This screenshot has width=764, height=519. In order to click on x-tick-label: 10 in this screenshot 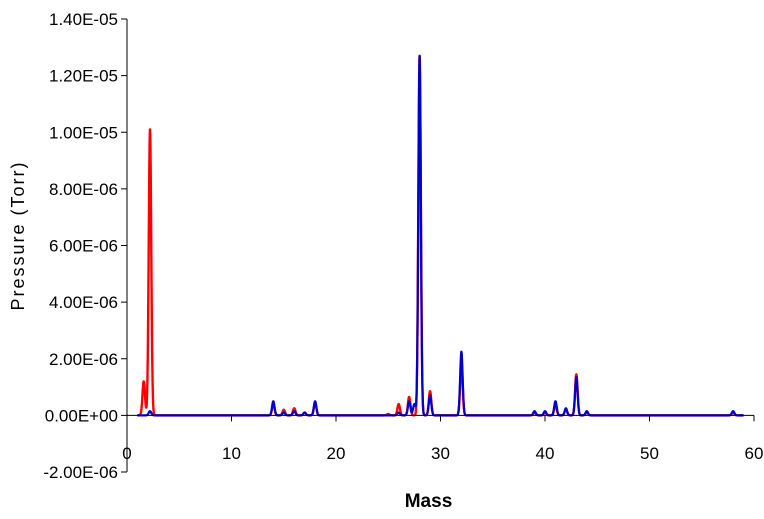, I will do `click(231, 453)`.